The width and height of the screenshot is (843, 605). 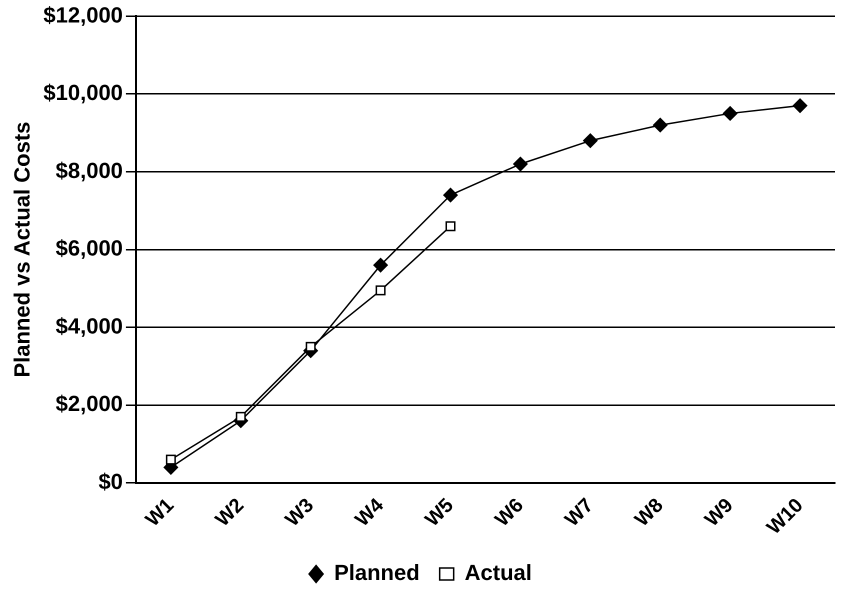 I want to click on x-tick-label: W7, so click(x=579, y=513).